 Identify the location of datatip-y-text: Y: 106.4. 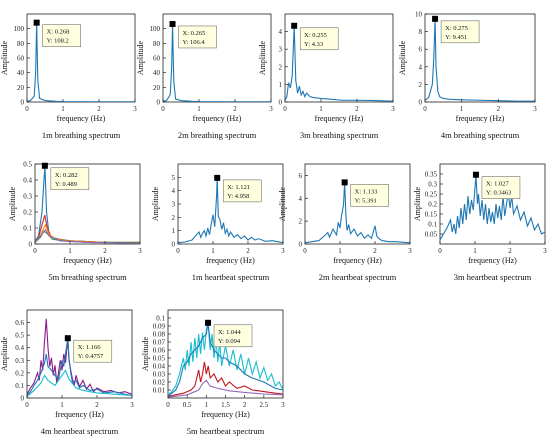
(194, 42).